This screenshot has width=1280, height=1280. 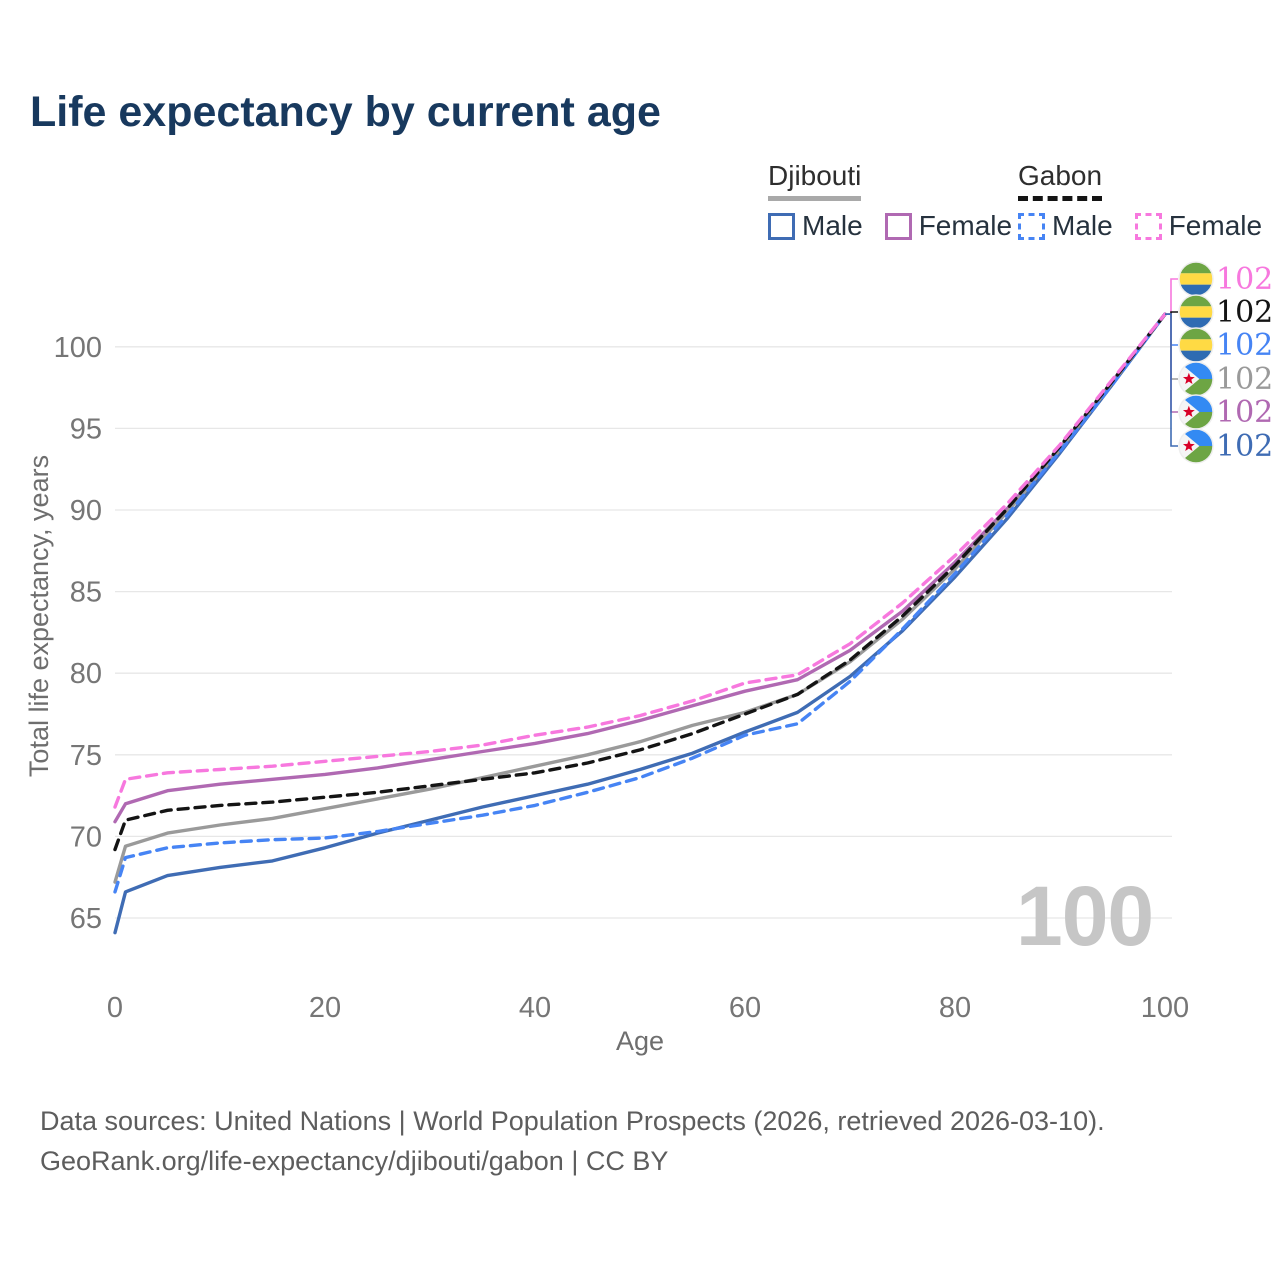 I want to click on y-tick-label-85: 85, so click(x=86, y=593).